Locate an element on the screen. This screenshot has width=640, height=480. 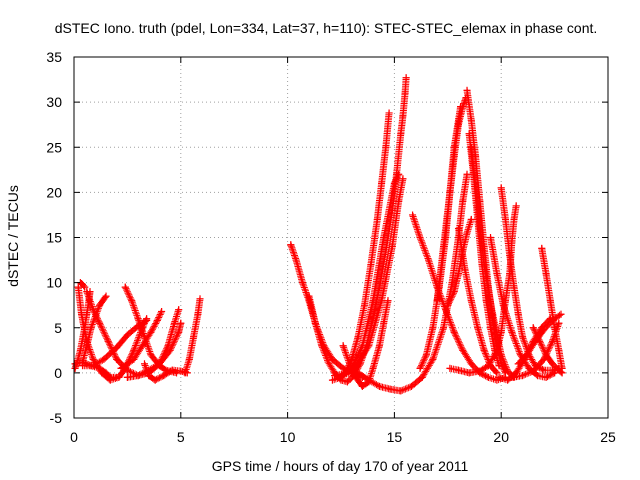
y-tick-label: 15 is located at coordinates (54, 238).